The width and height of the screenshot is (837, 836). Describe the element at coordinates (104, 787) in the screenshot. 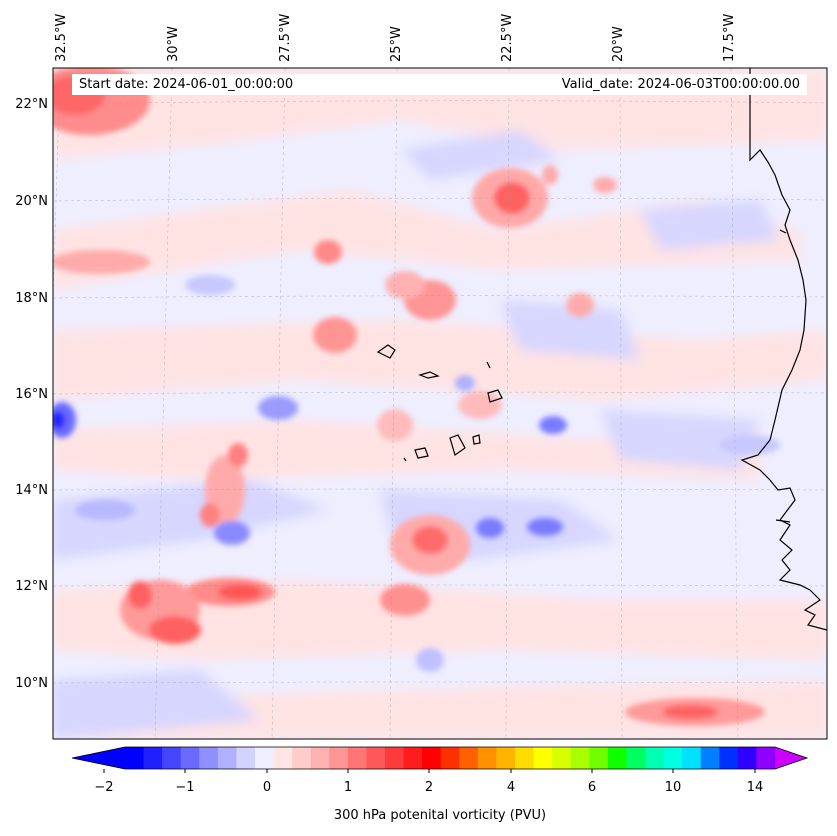

I see `colorbar-tick-label: −2` at that location.